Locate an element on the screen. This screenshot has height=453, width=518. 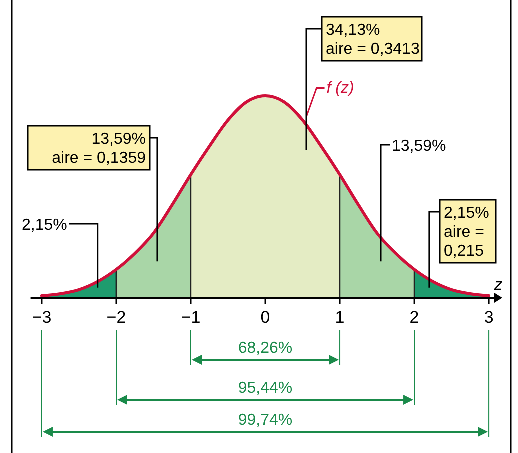
annotation: 2,15% aire = 0,215 is located at coordinates (467, 232).